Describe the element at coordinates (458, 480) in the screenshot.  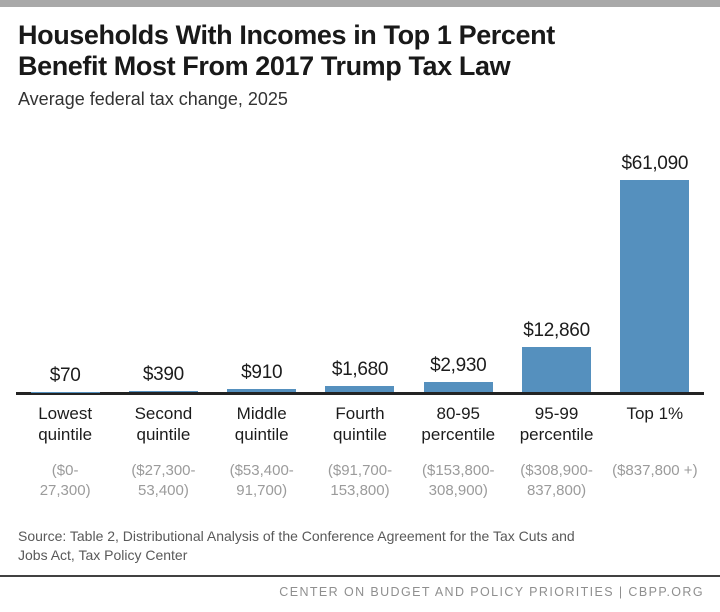
I see `income-range-label: ($153,800- 308,900)` at that location.